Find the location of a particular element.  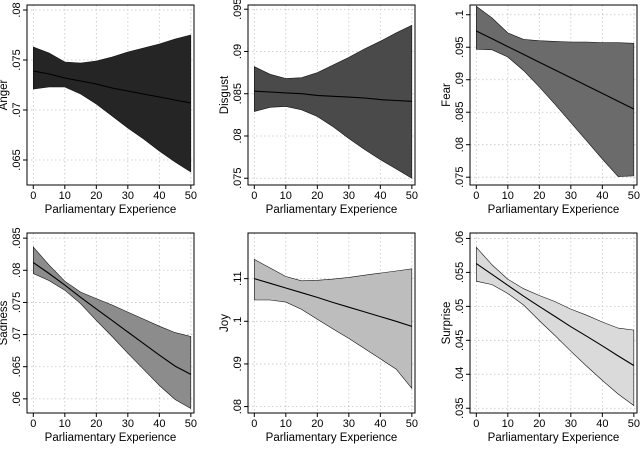

plot-frame-anger is located at coordinates (110, 95).